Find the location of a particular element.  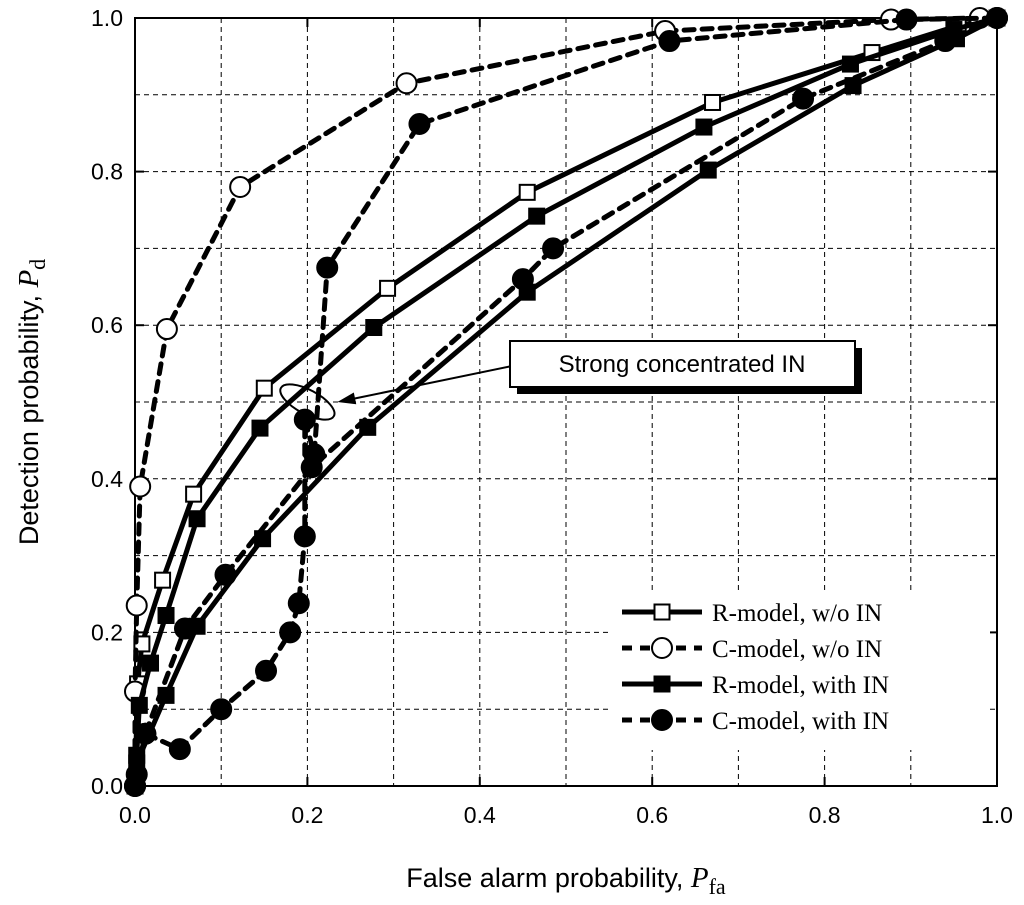

x-tick-label: 0.4 is located at coordinates (480, 815).